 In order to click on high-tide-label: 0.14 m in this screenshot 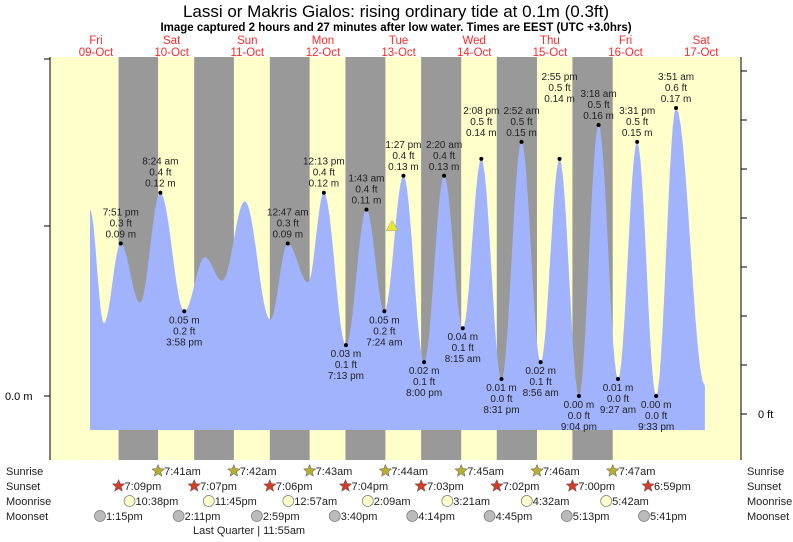, I will do `click(559, 99)`.